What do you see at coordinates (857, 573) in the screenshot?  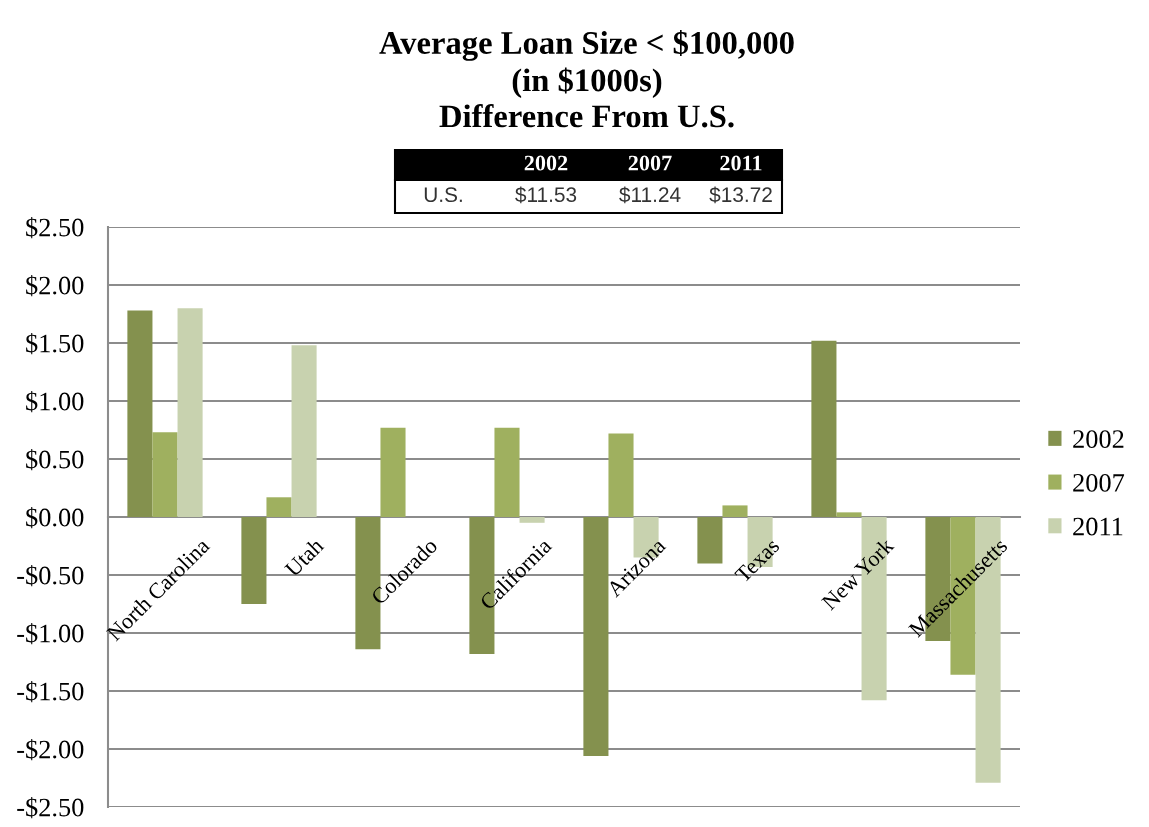 I see `x-tick-label: New York` at bounding box center [857, 573].